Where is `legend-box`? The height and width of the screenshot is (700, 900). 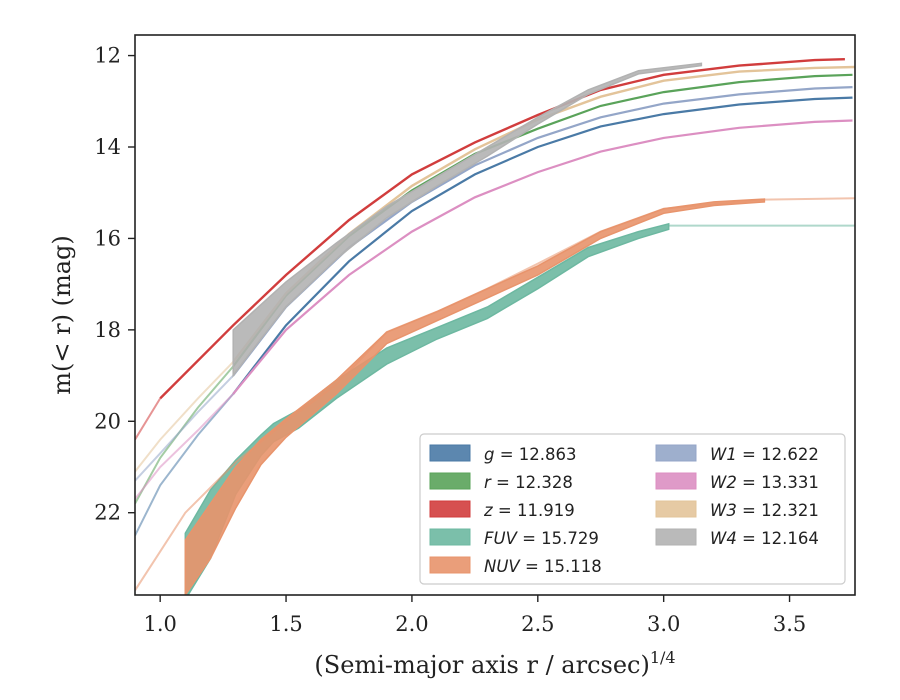
legend-box is located at coordinates (632, 509).